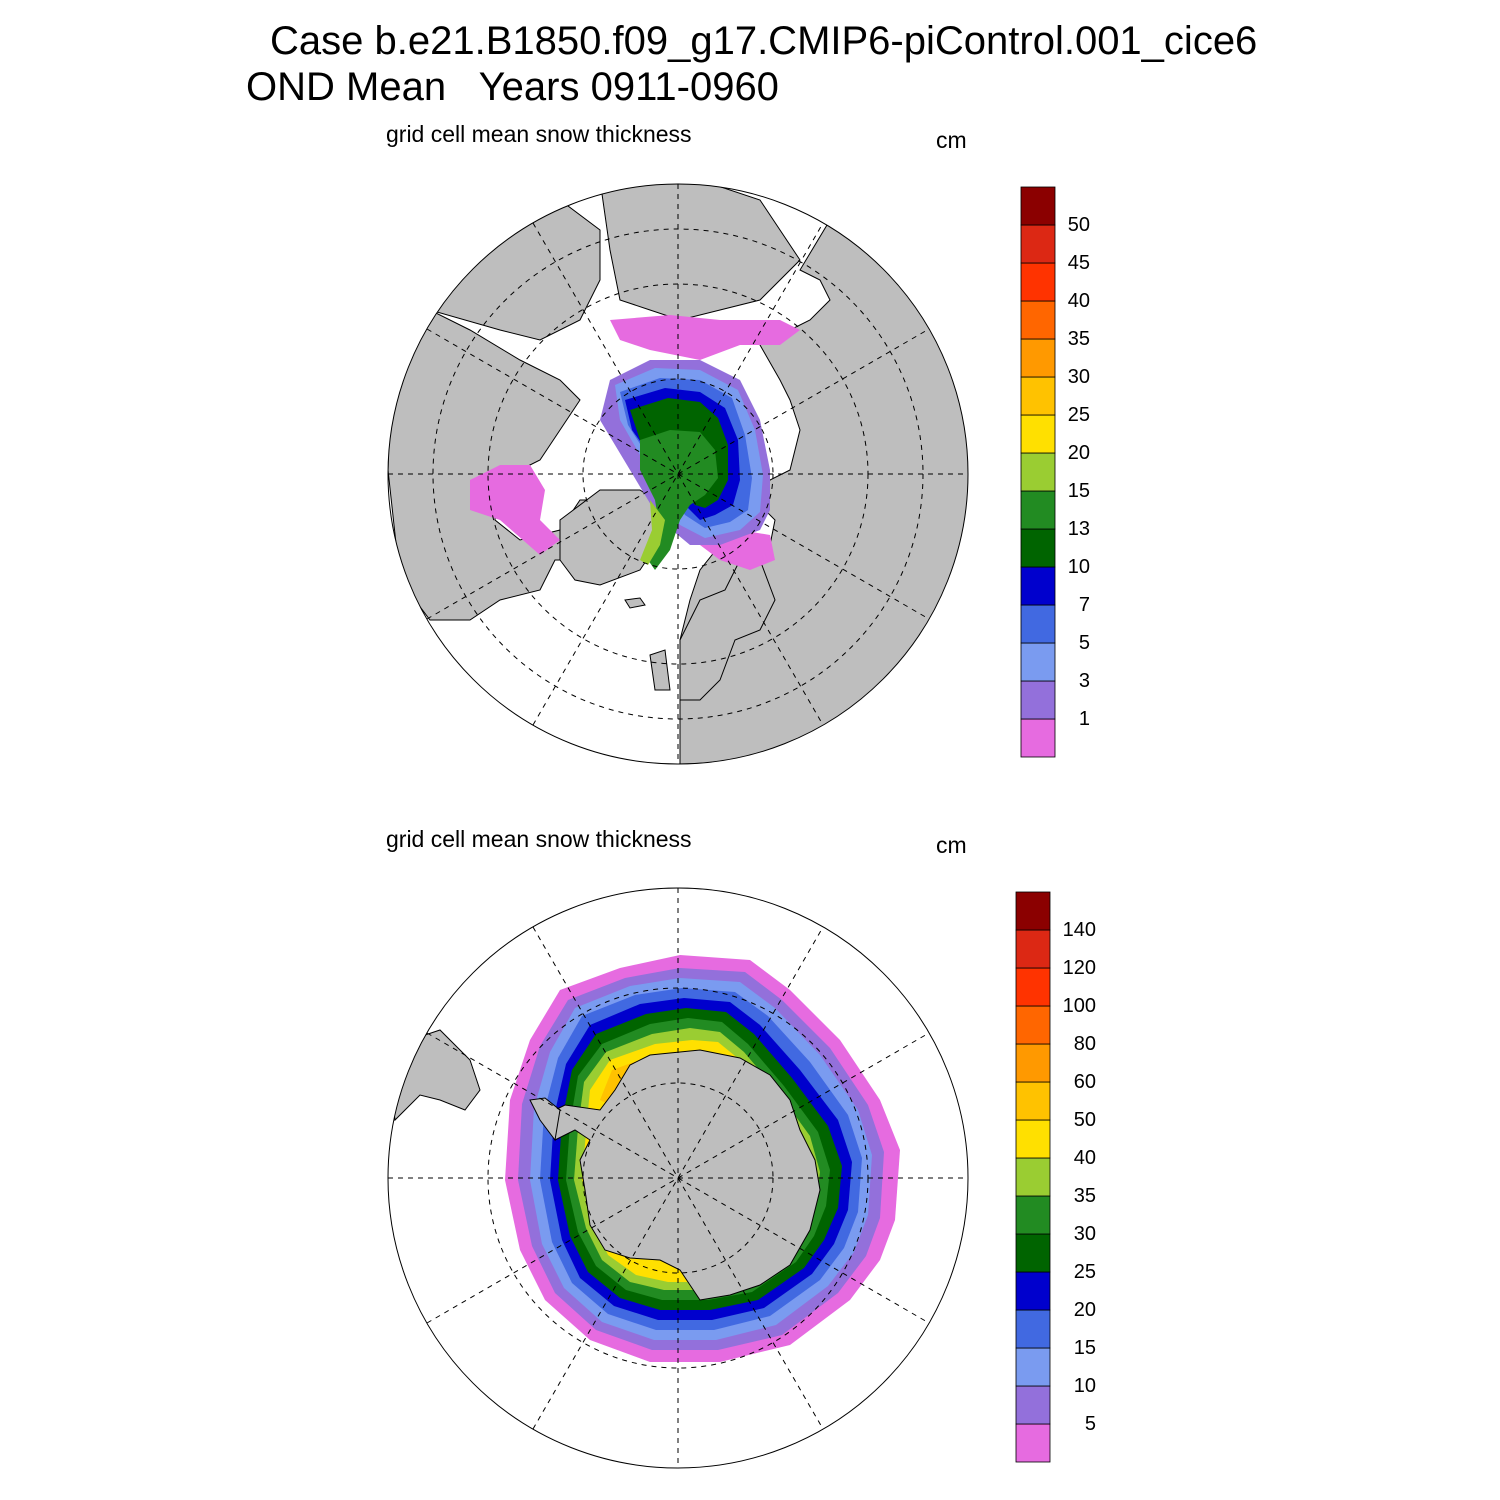  What do you see at coordinates (951, 845) in the screenshot?
I see `south-map-units: cm` at bounding box center [951, 845].